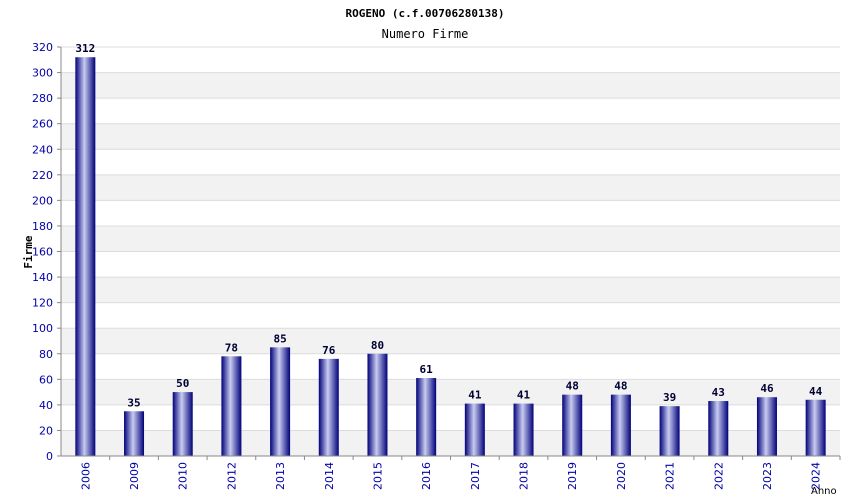 The height and width of the screenshot is (500, 850). What do you see at coordinates (42, 200) in the screenshot?
I see `y-tick-label: 200` at bounding box center [42, 200].